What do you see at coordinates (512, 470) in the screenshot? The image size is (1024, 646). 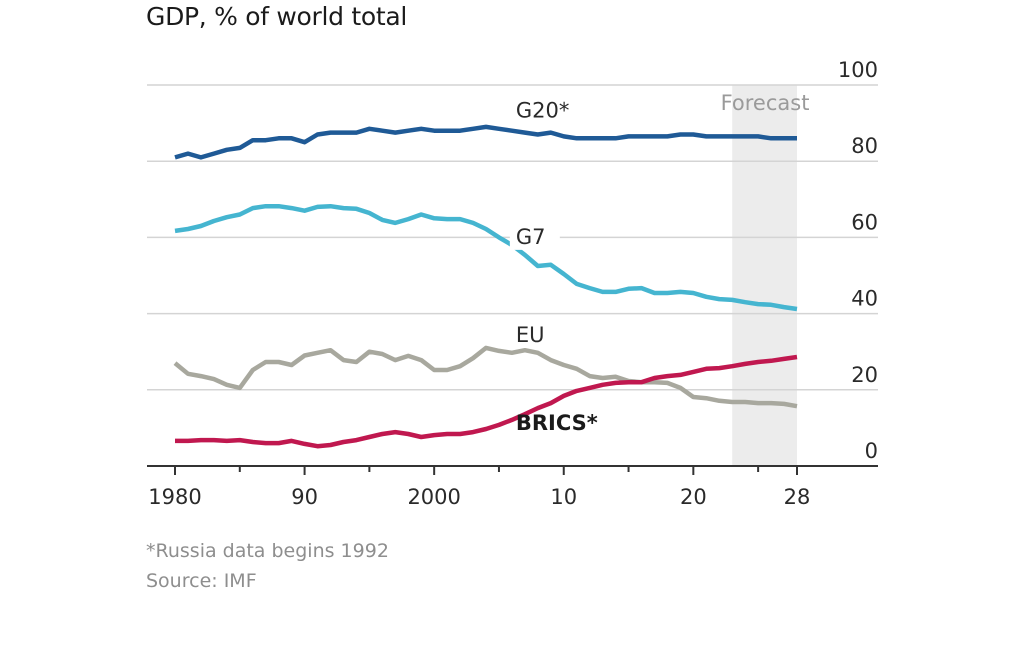 I see `x-axis` at bounding box center [512, 470].